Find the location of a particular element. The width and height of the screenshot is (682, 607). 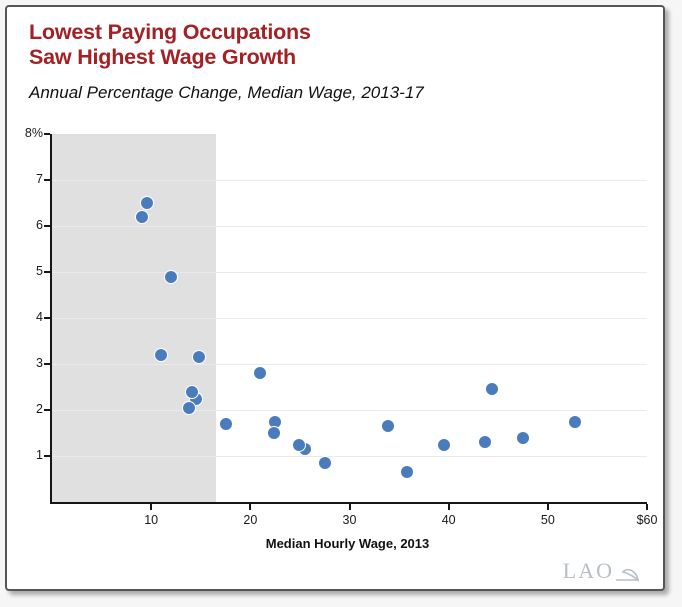

x-axis-tick-label: 20 is located at coordinates (250, 520).